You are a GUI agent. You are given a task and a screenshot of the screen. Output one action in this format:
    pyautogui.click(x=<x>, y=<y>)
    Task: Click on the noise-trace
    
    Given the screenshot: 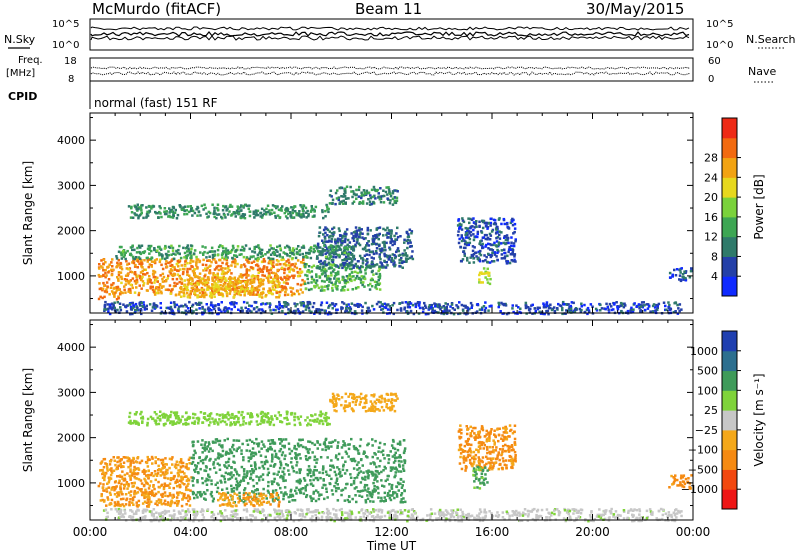 What is the action you would take?
    pyautogui.click(x=390, y=38)
    